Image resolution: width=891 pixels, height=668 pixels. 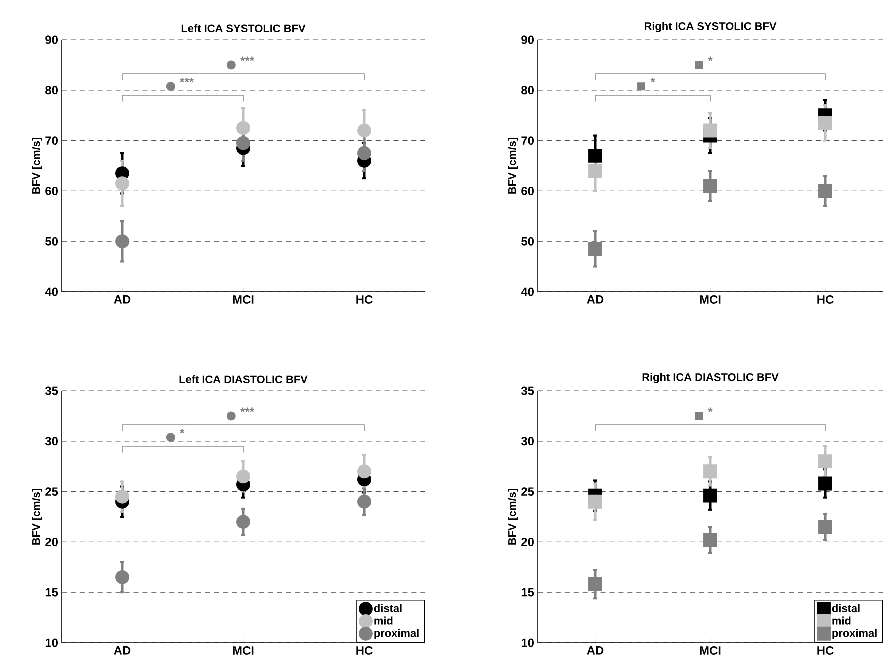 What do you see at coordinates (244, 28) in the screenshot?
I see `chart-title: Left ICA SYSTOLIC BFV` at bounding box center [244, 28].